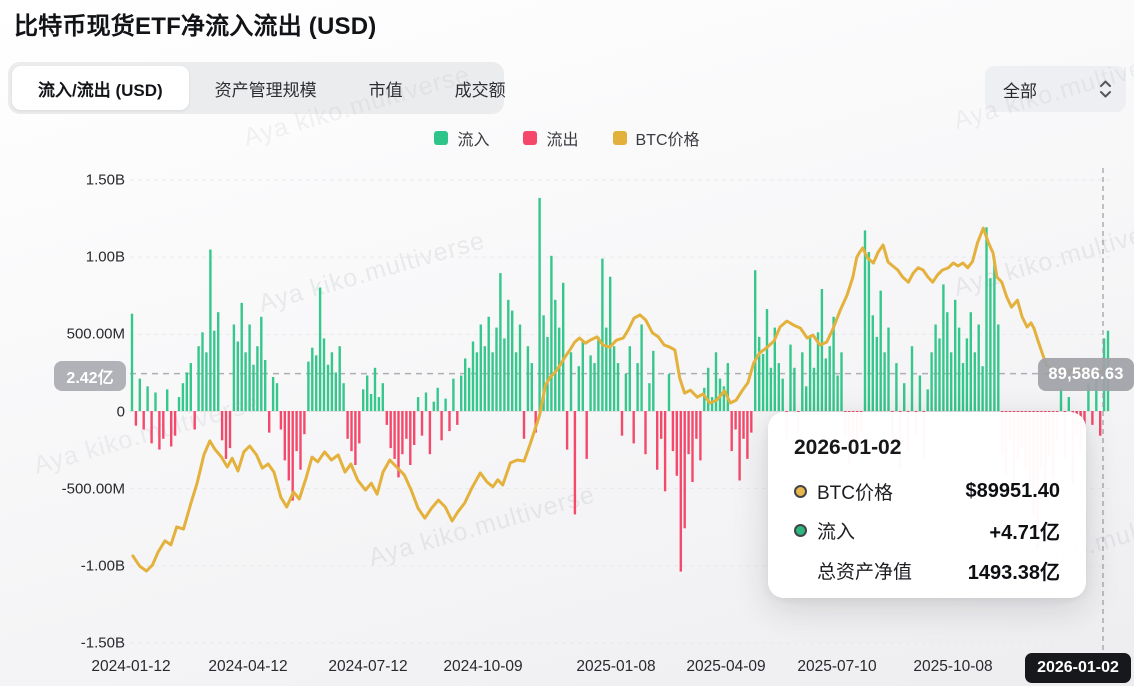  What do you see at coordinates (93, 489) in the screenshot?
I see `y-axis-tick: -500.00M` at bounding box center [93, 489].